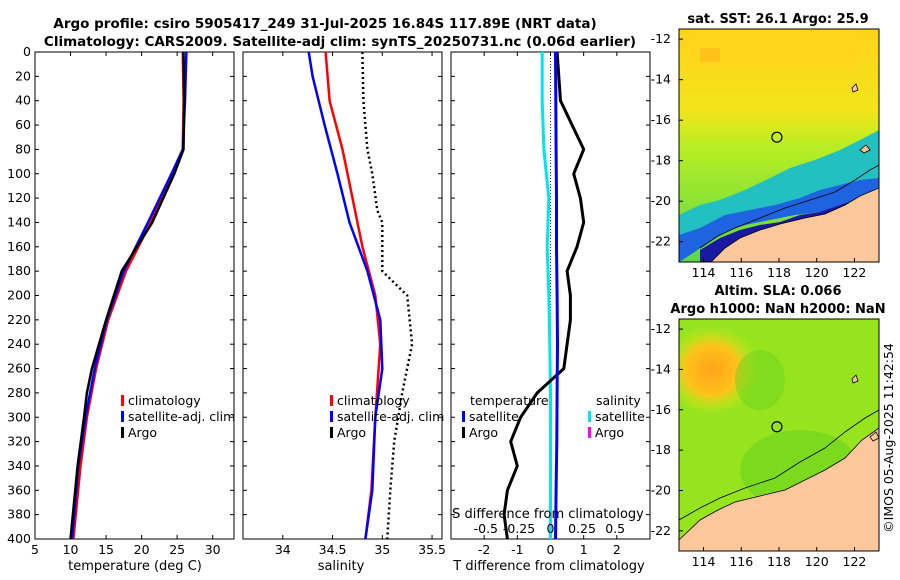 The width and height of the screenshot is (900, 580). I want to click on sst-map-axes: 114 116 118 120 122 -12 -14 -16 -18 -20 -22, so click(759, 155).